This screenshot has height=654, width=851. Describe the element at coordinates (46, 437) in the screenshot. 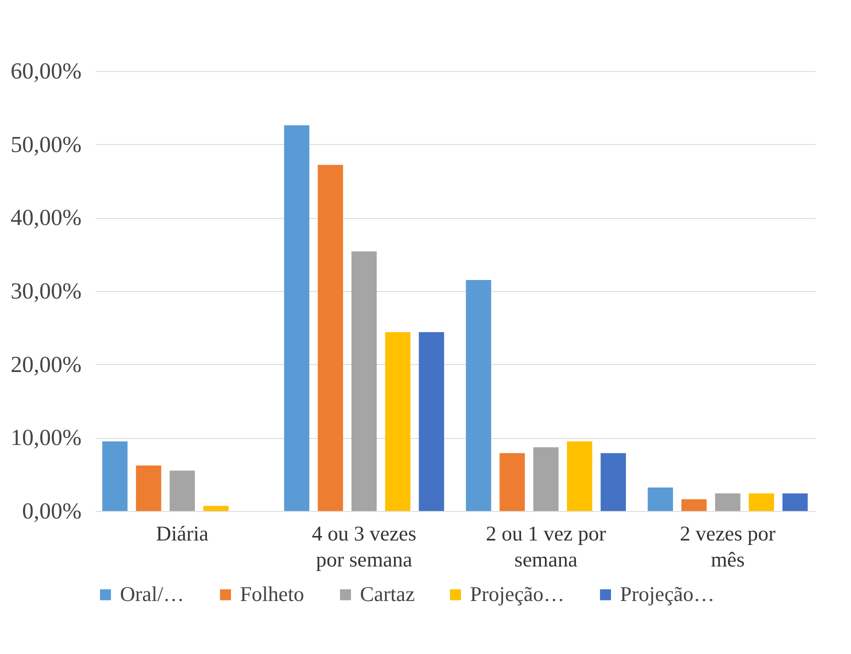

I see `y-tick-label: 10,00%` at that location.